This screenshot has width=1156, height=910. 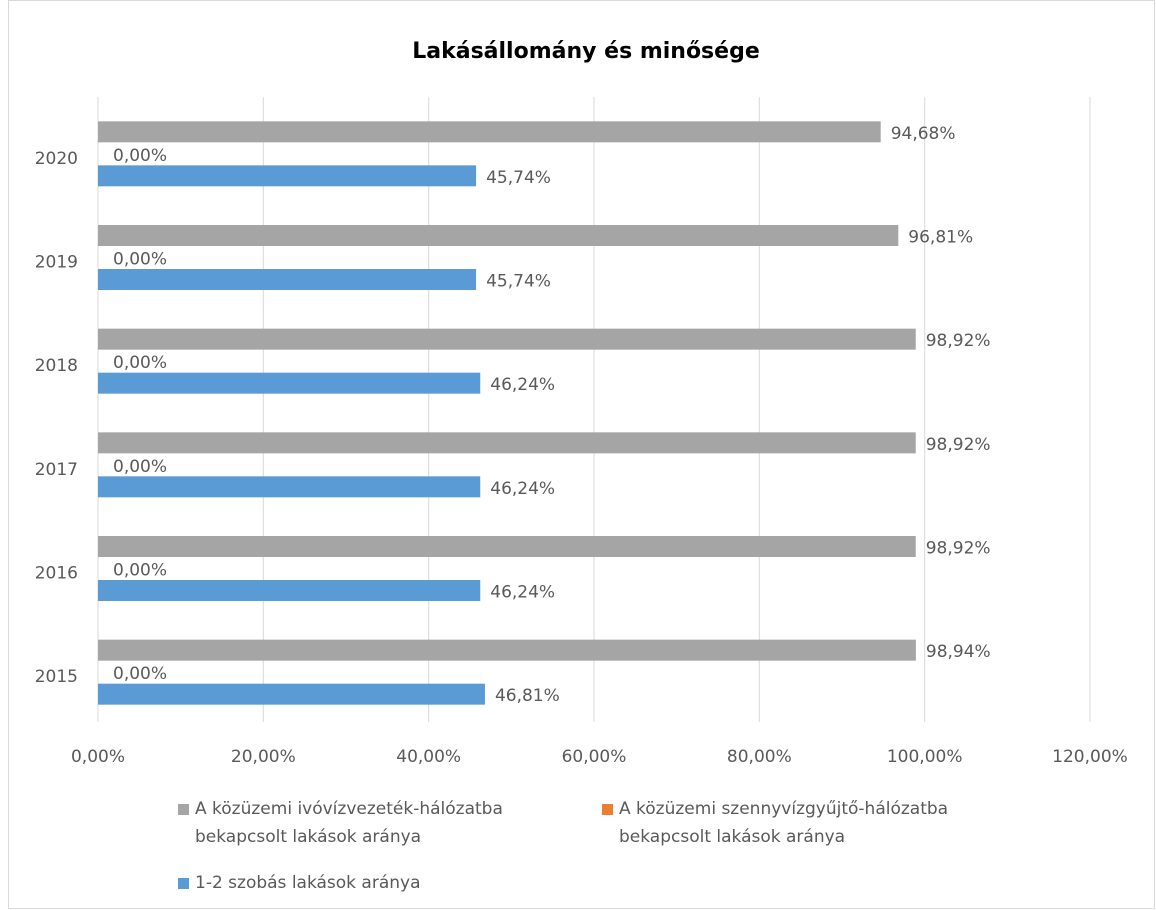 I want to click on x-tick-label: 100,00%, so click(x=925, y=757).